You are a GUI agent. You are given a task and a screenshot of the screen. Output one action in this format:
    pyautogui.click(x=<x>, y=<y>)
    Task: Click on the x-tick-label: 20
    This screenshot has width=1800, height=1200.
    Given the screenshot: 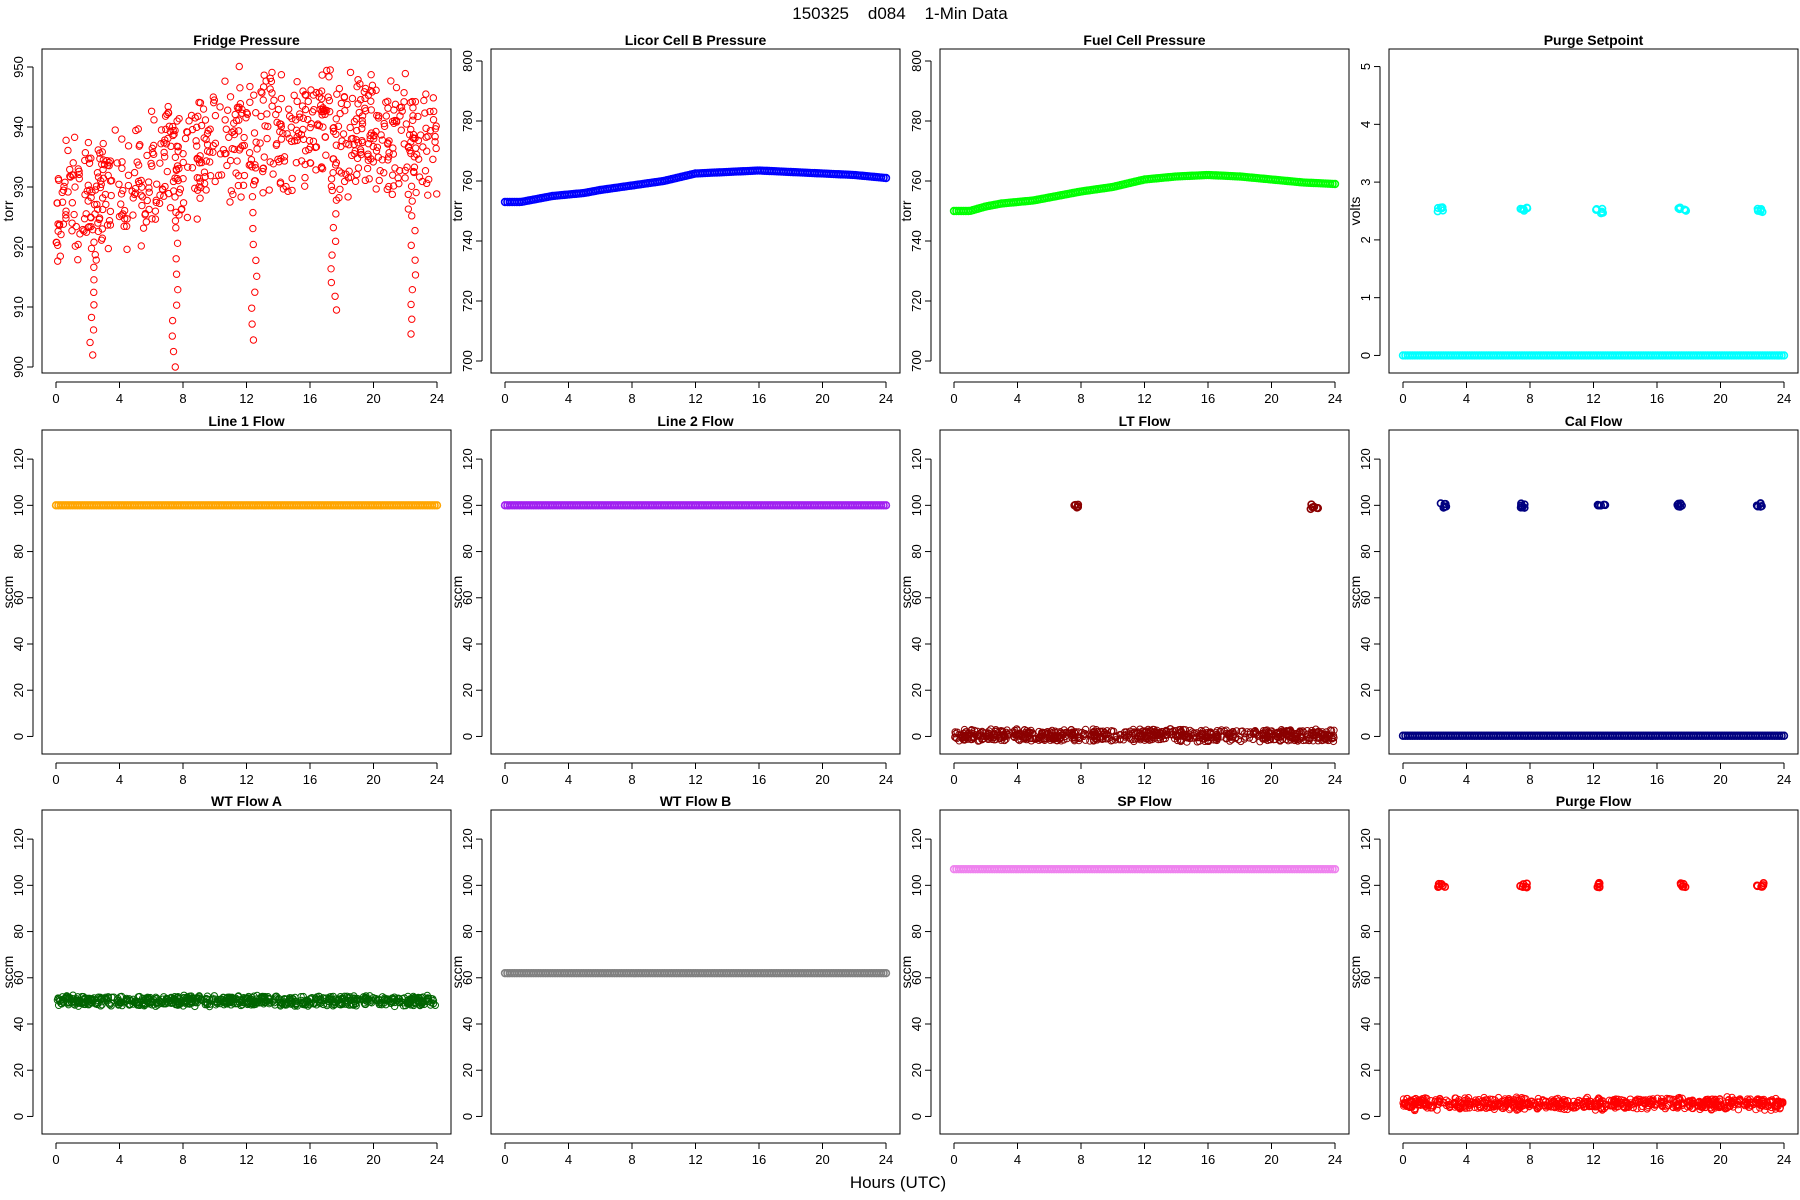 What is the action you would take?
    pyautogui.click(x=1271, y=1159)
    